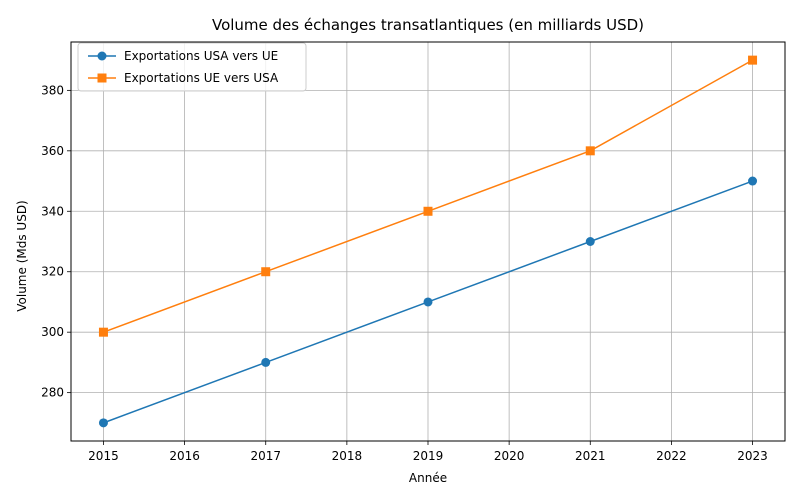 The height and width of the screenshot is (500, 800). Describe the element at coordinates (265, 456) in the screenshot. I see `x-tick-label: 2017` at that location.